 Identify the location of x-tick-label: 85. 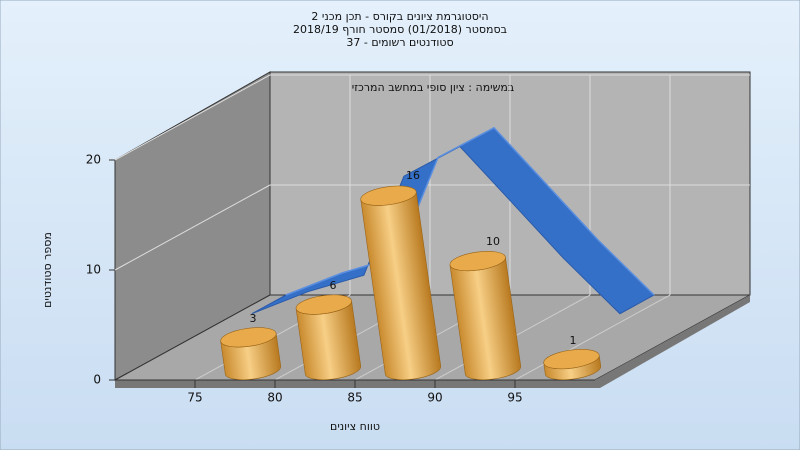
(354, 398).